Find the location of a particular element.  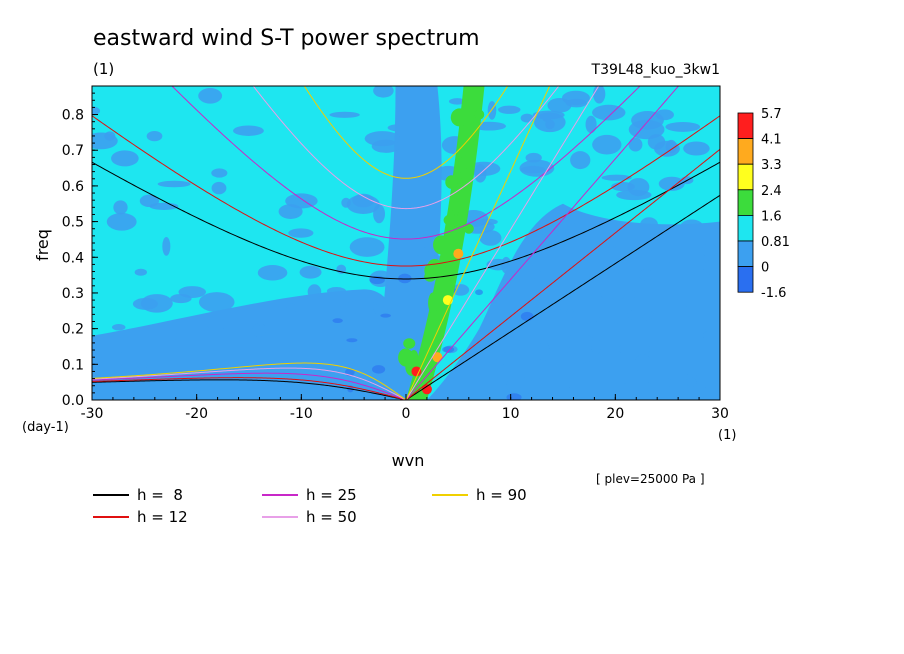

x-axis: -30 -20 -10 0 10 20 30 is located at coordinates (405, 408).